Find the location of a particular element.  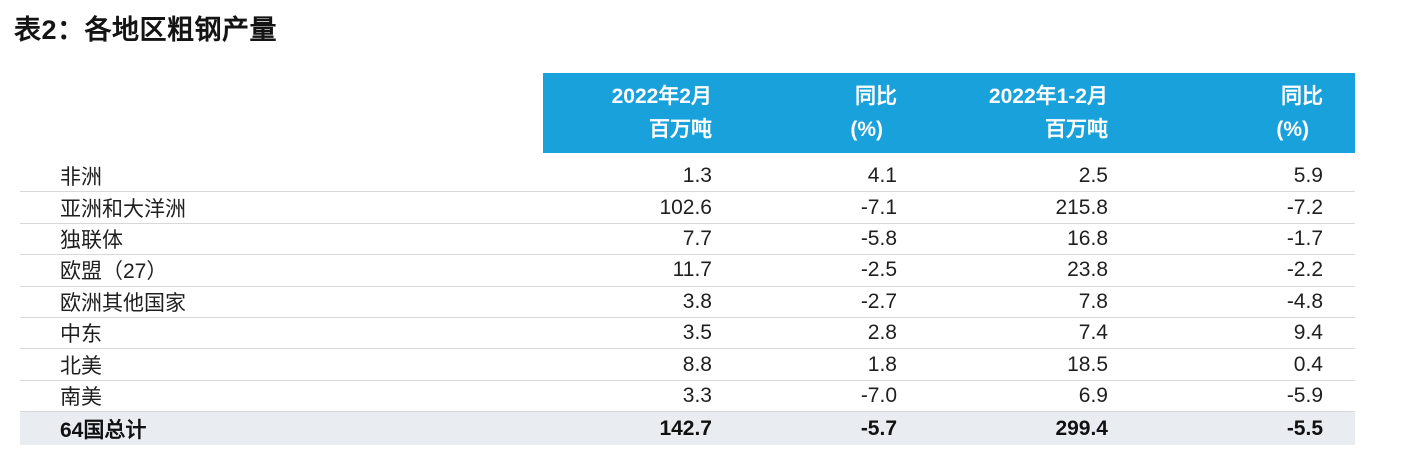

table-title: 表2：各地区粗钢产量 is located at coordinates (146, 30).